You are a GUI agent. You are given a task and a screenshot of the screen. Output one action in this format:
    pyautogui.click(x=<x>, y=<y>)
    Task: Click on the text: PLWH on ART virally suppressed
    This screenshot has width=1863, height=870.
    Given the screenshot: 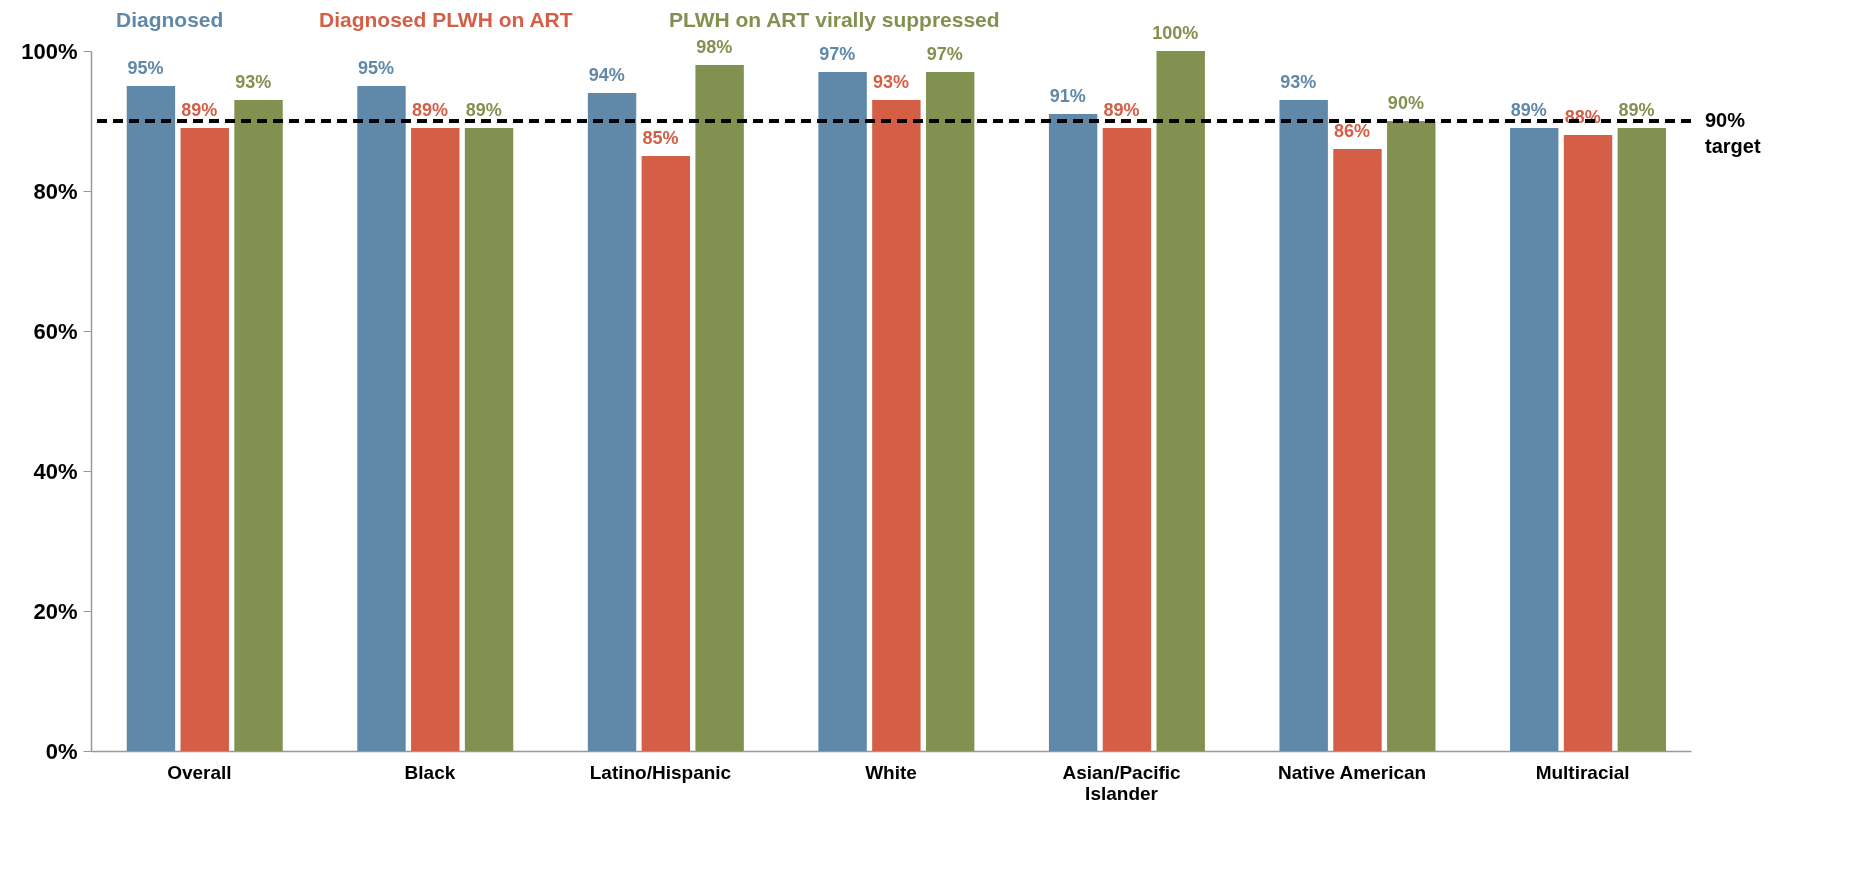 What is the action you would take?
    pyautogui.click(x=834, y=19)
    